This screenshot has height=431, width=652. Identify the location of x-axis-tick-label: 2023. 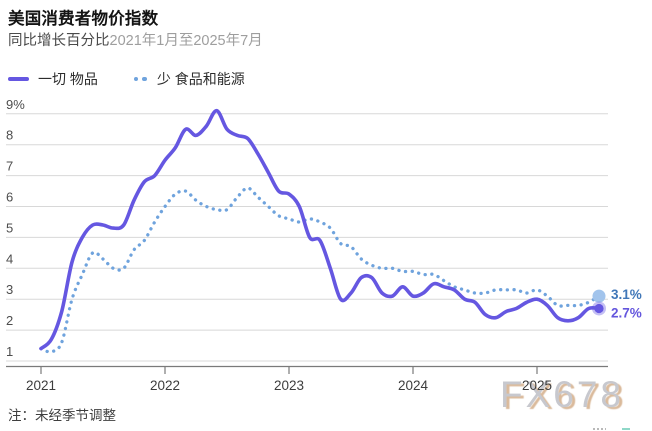
(289, 385).